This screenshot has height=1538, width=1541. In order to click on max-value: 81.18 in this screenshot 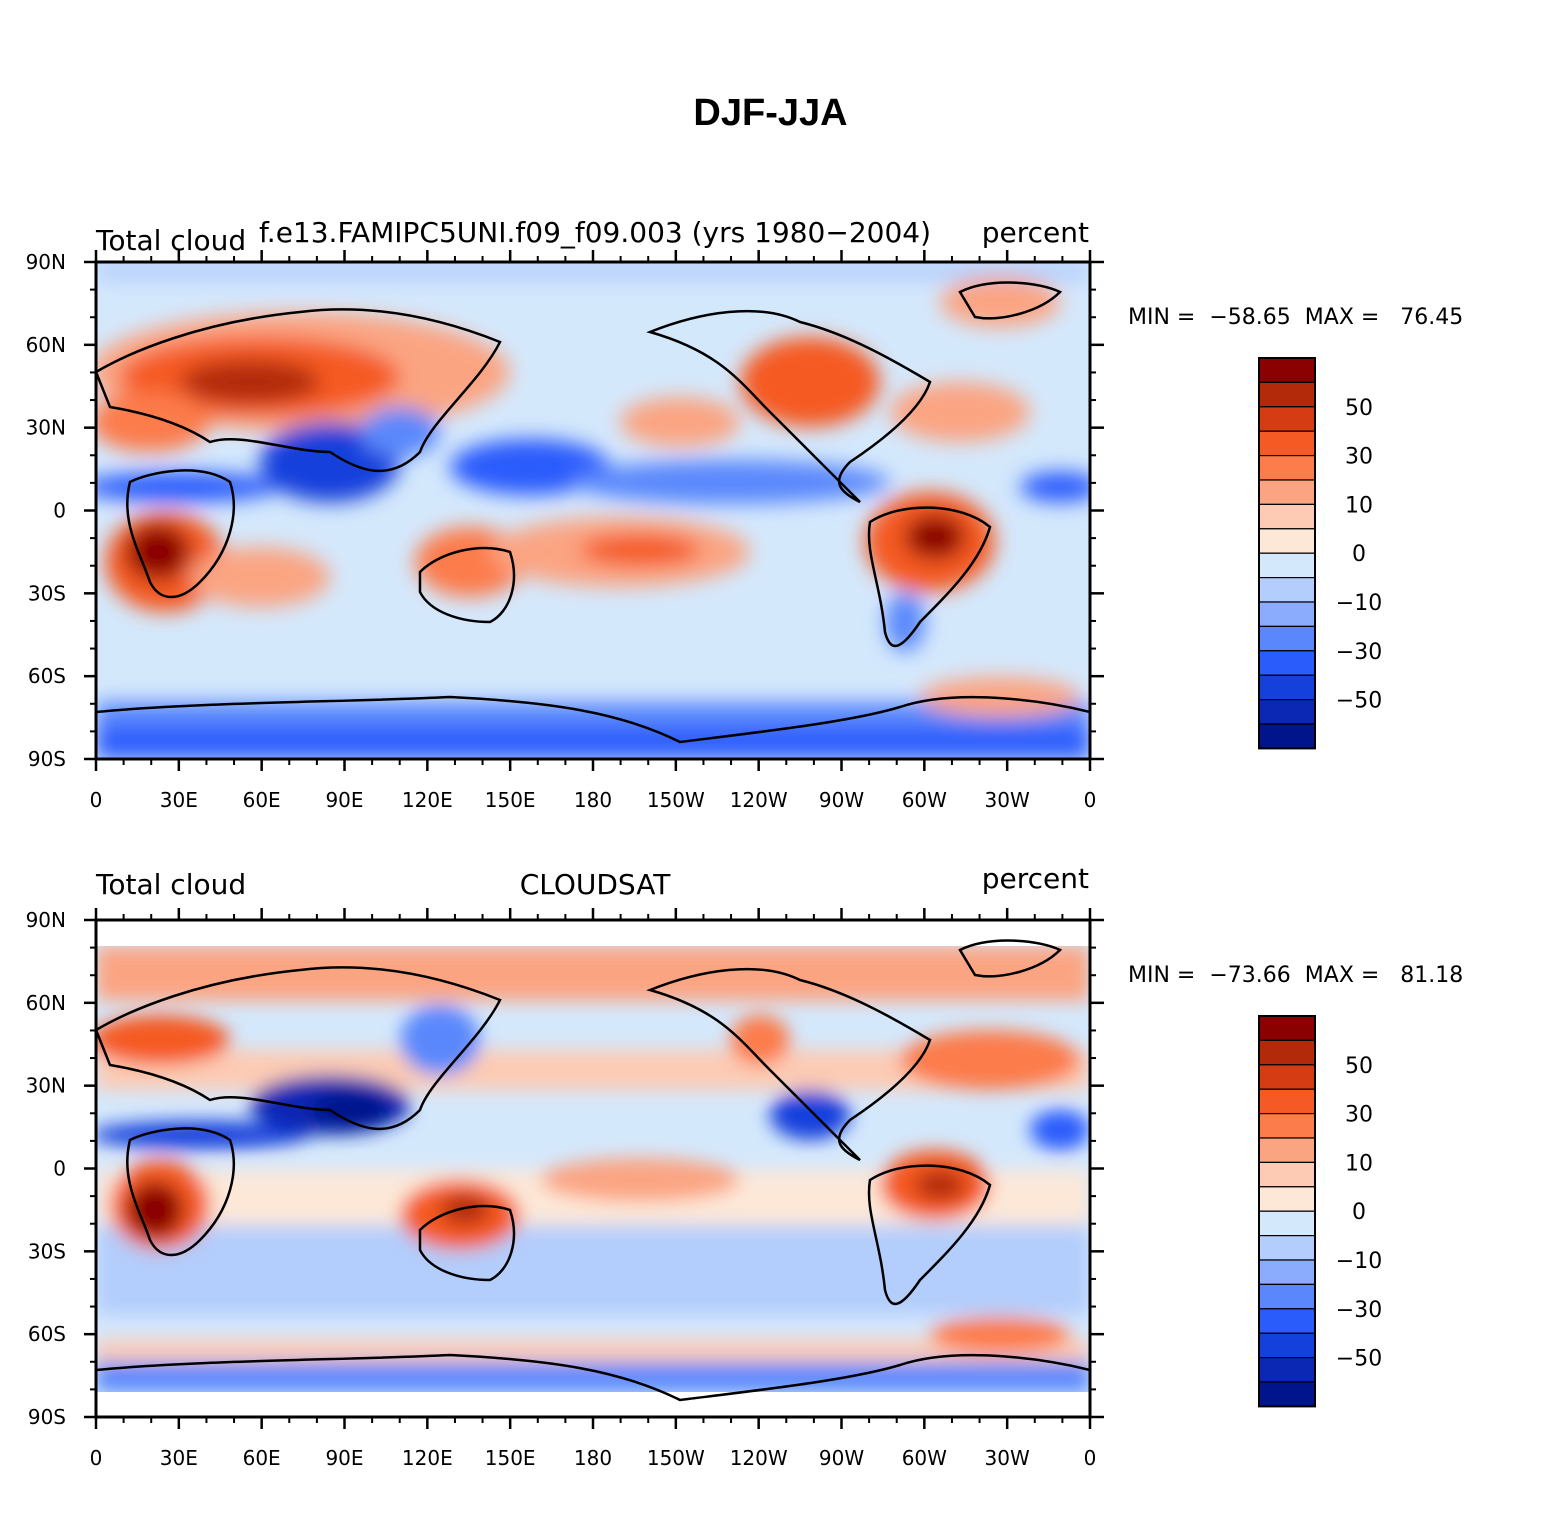, I will do `click(1432, 975)`.